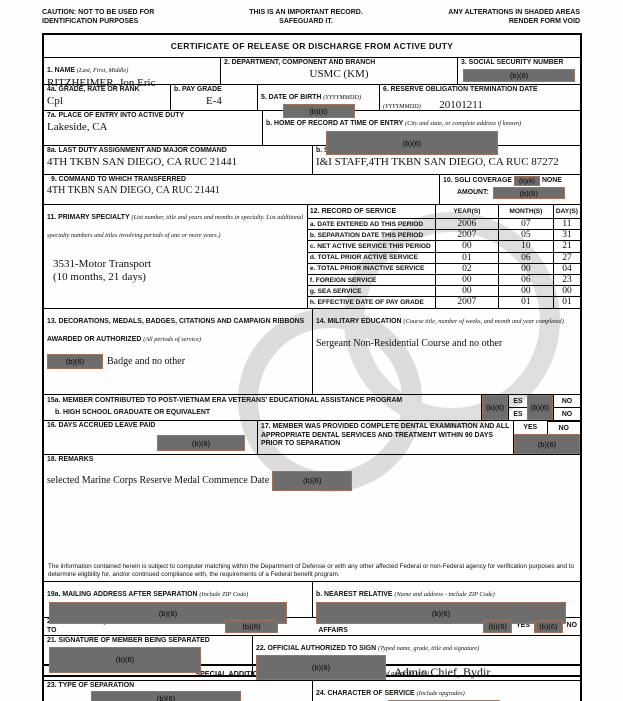 The image size is (623, 701). What do you see at coordinates (530, 407) in the screenshot?
I see `field-15-yesno: (b)(6) ES ES (b)(6) NO NO` at bounding box center [530, 407].